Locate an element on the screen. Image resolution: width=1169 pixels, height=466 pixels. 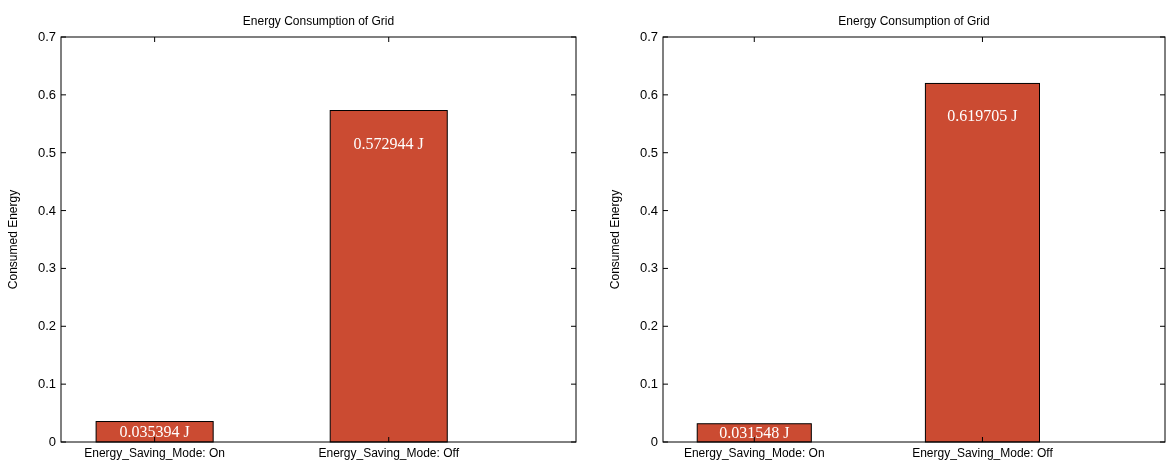
data-label: 0.035394 J is located at coordinates (154, 431).